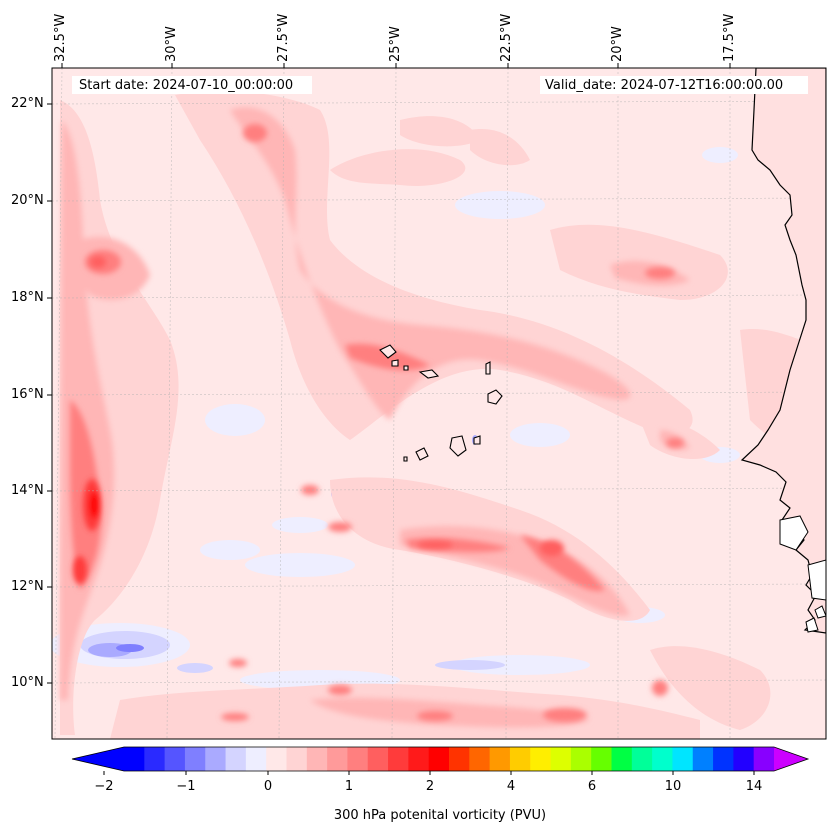 This screenshot has height=836, width=837. Describe the element at coordinates (592, 786) in the screenshot. I see `colorbar-tick-label: 6` at that location.